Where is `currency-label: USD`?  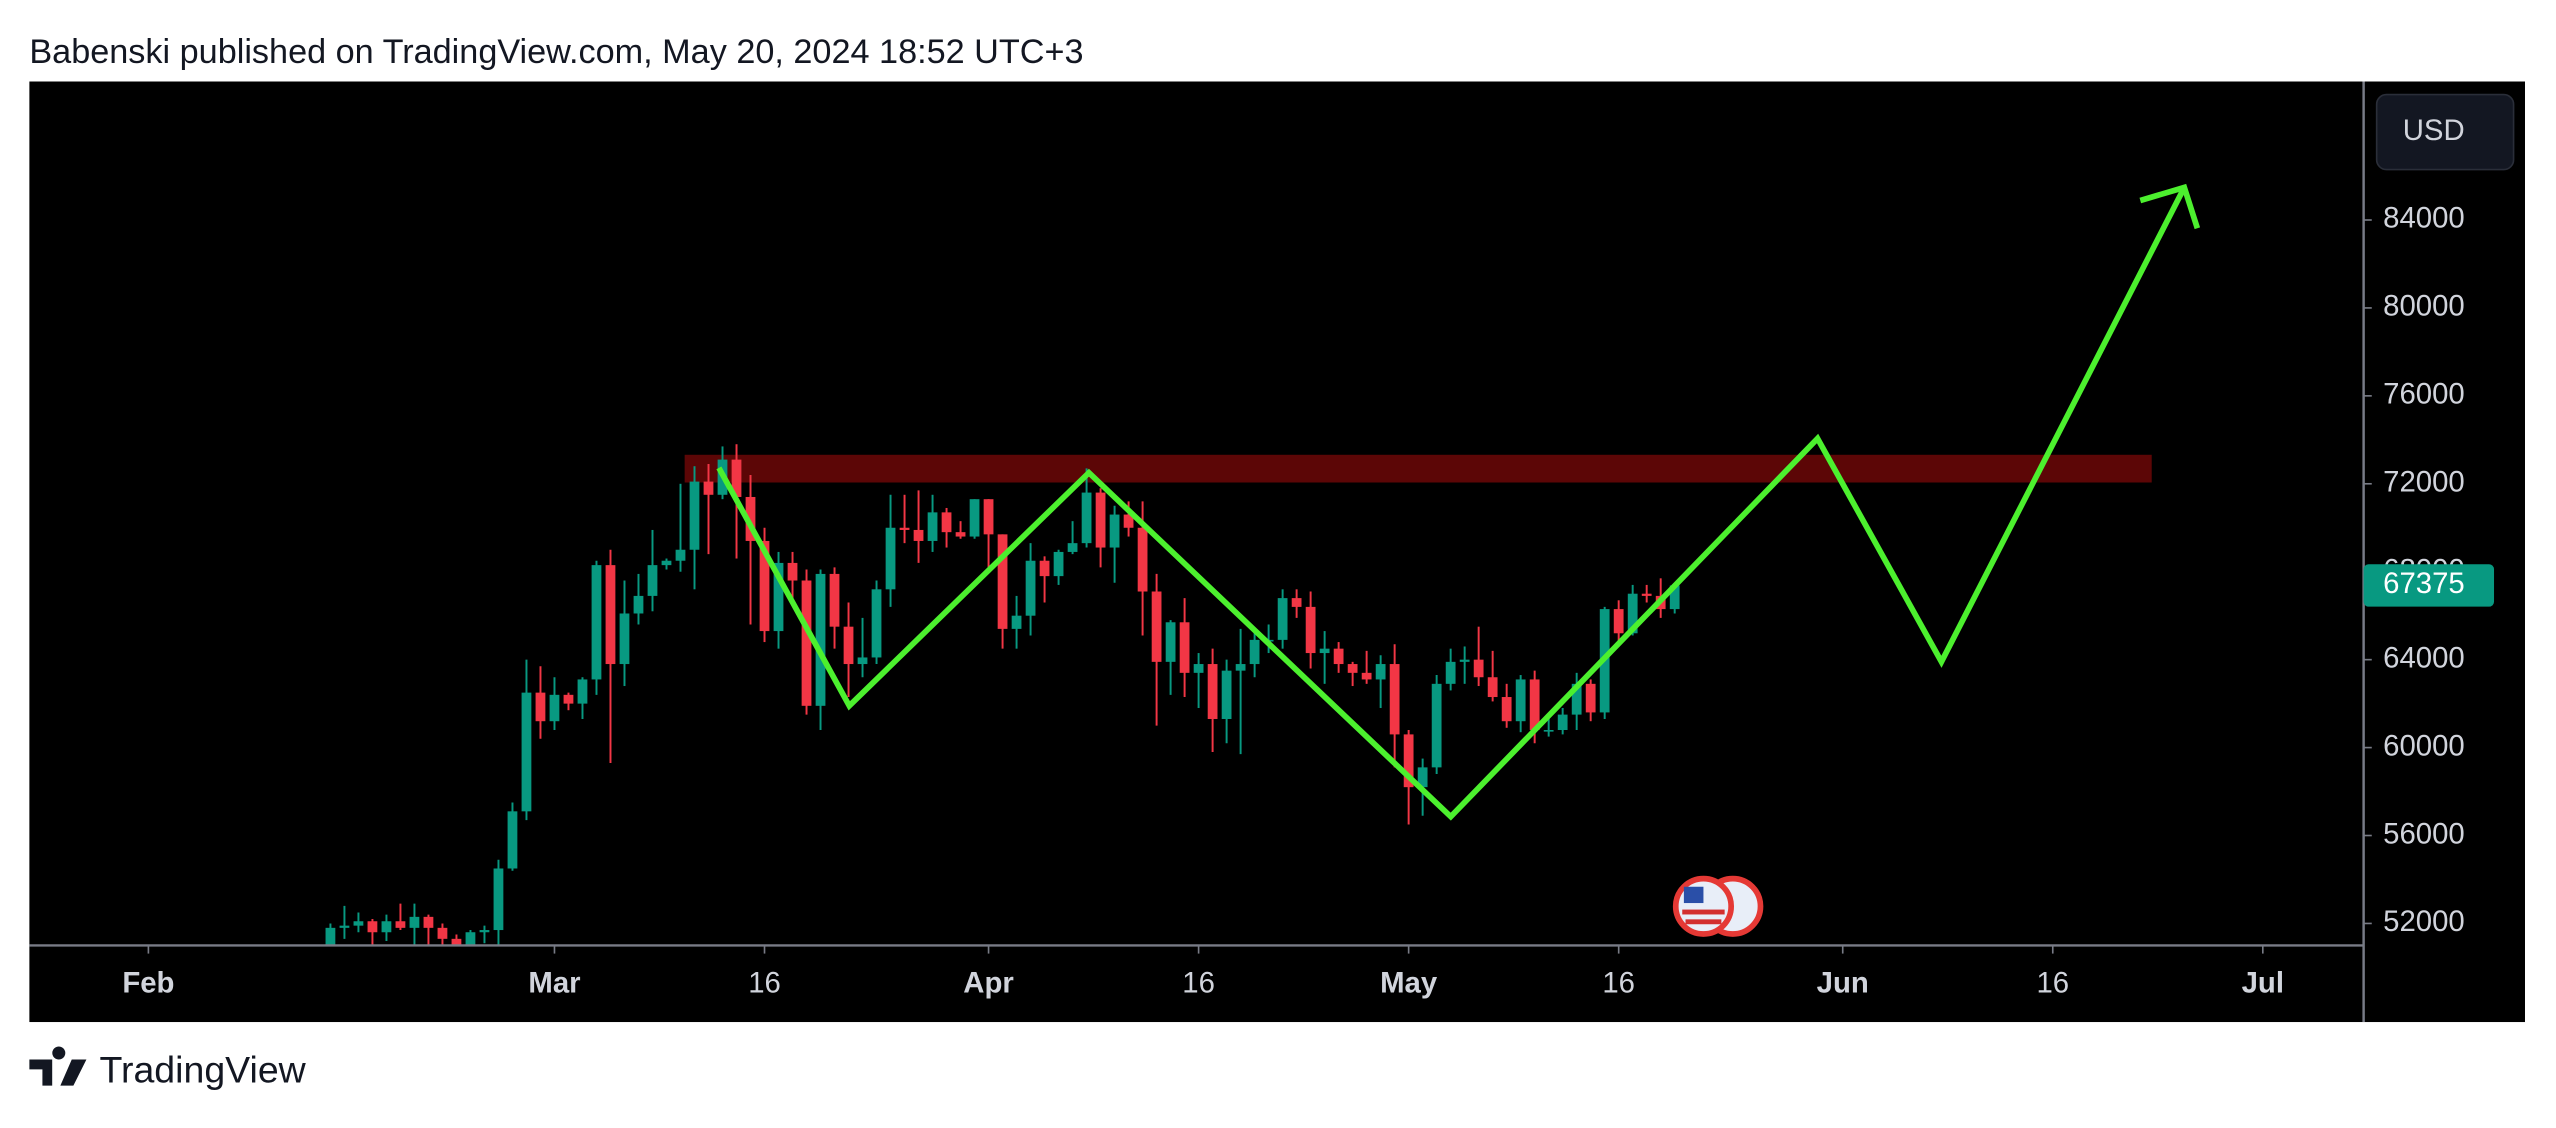
currency-label: USD is located at coordinates (2434, 130).